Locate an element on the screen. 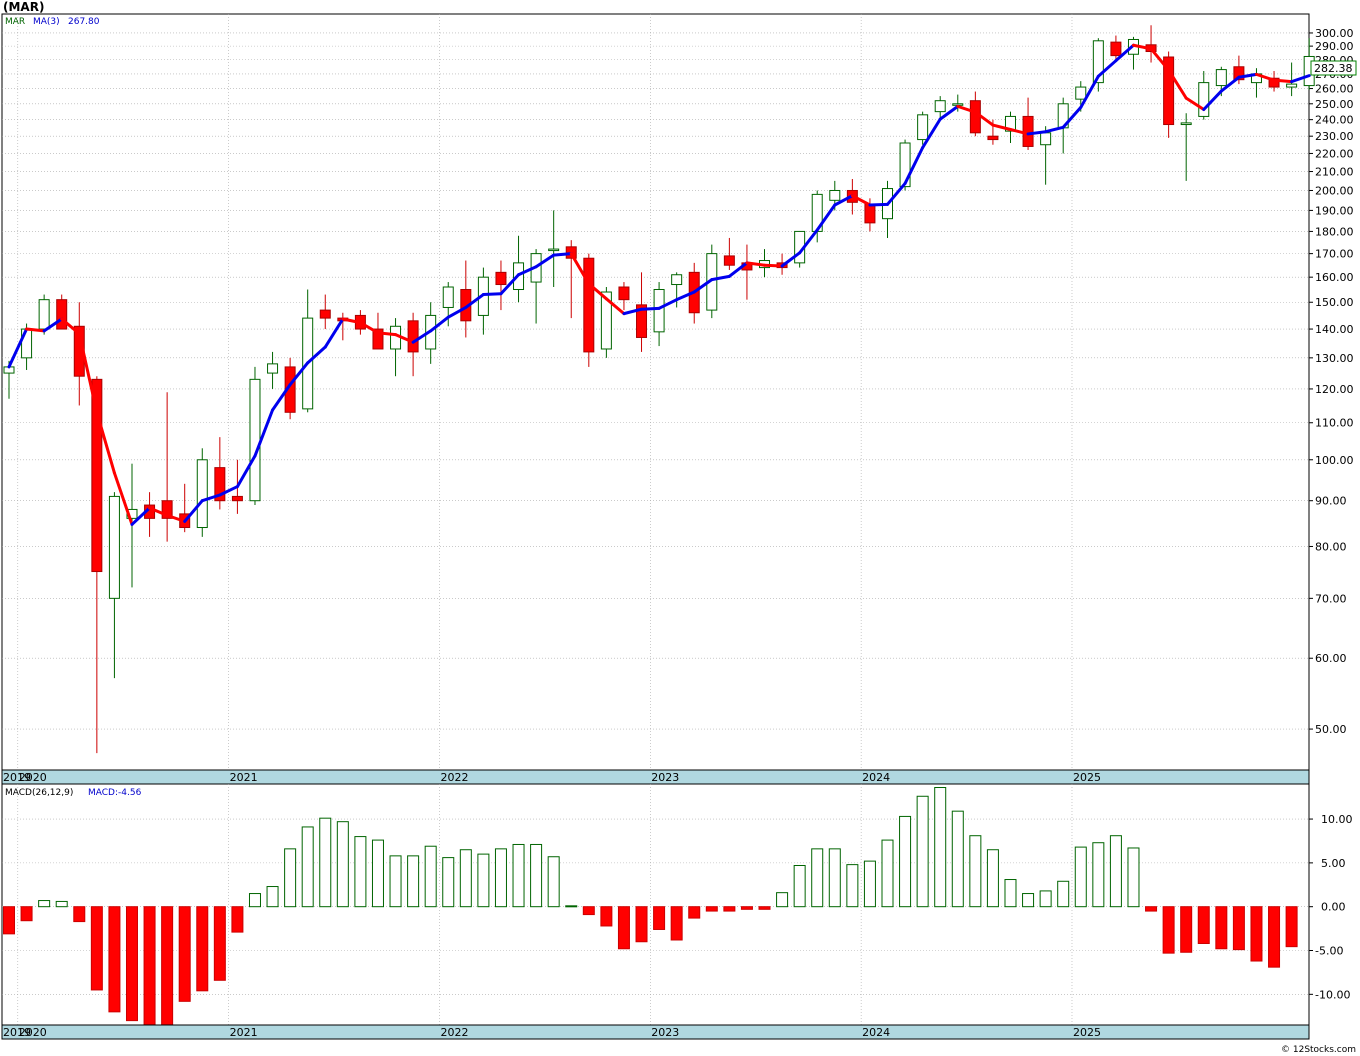 The image size is (1360, 1056). macd-x-label: 2024 is located at coordinates (876, 1032).